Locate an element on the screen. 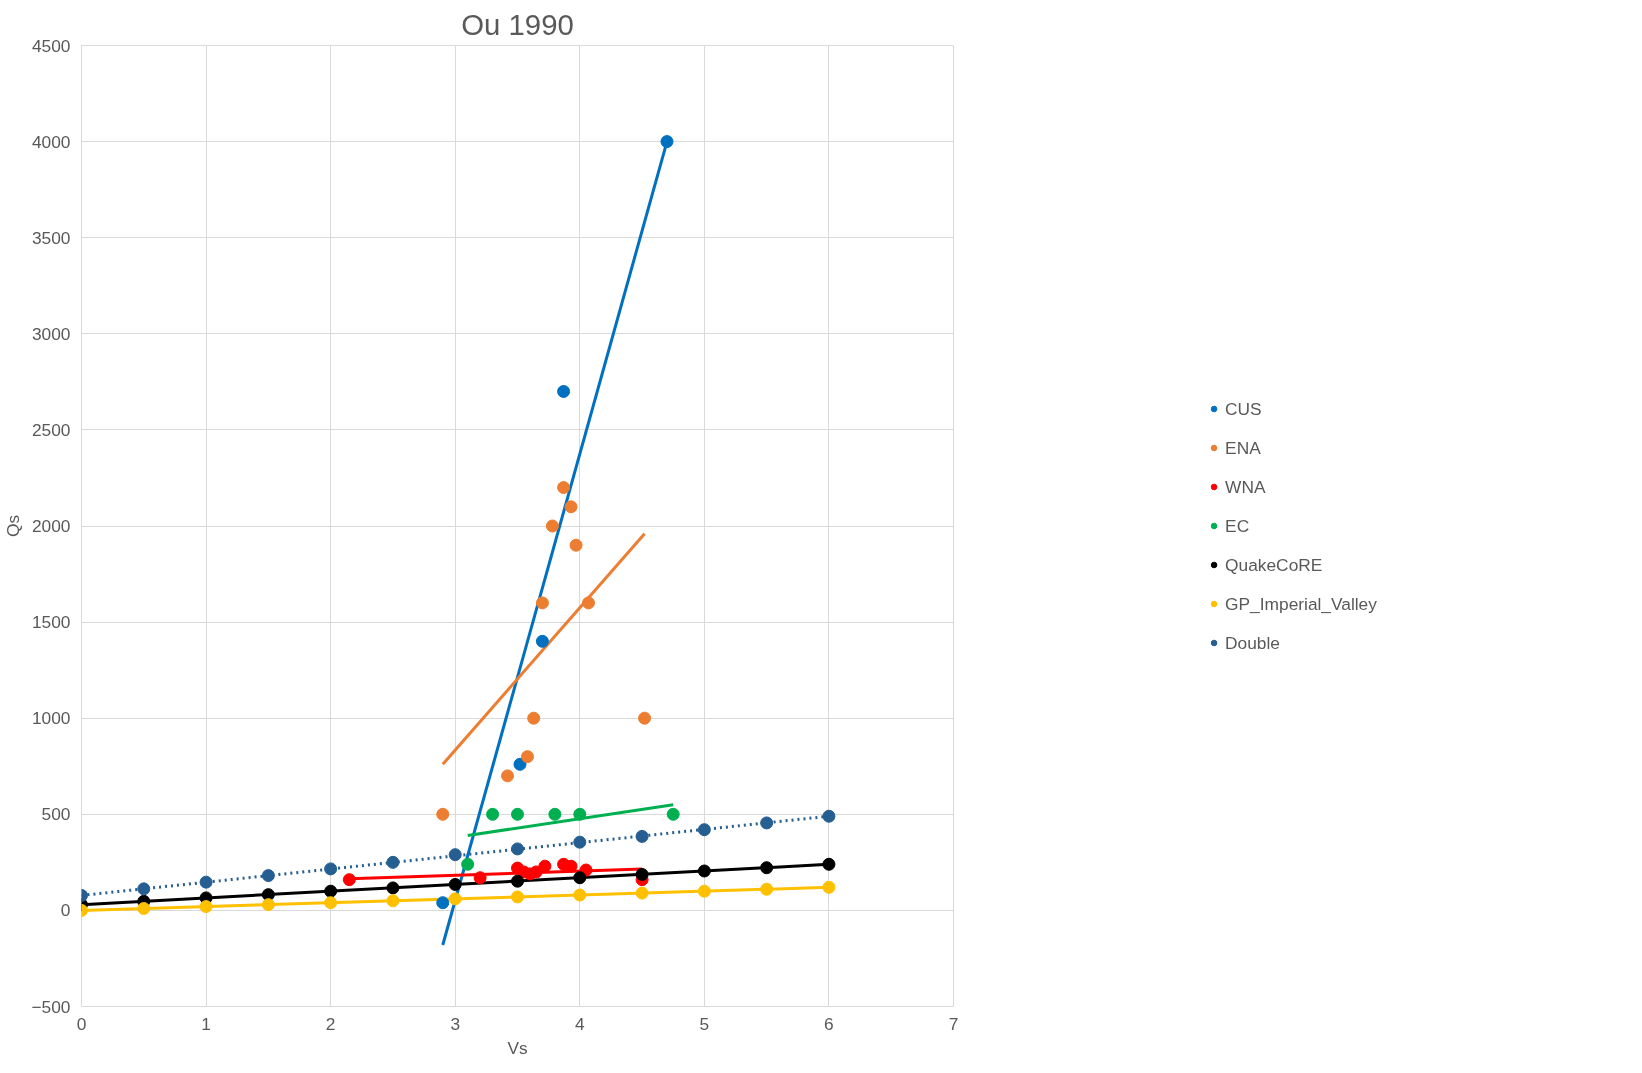  y-tick-label: 500 is located at coordinates (56, 814).